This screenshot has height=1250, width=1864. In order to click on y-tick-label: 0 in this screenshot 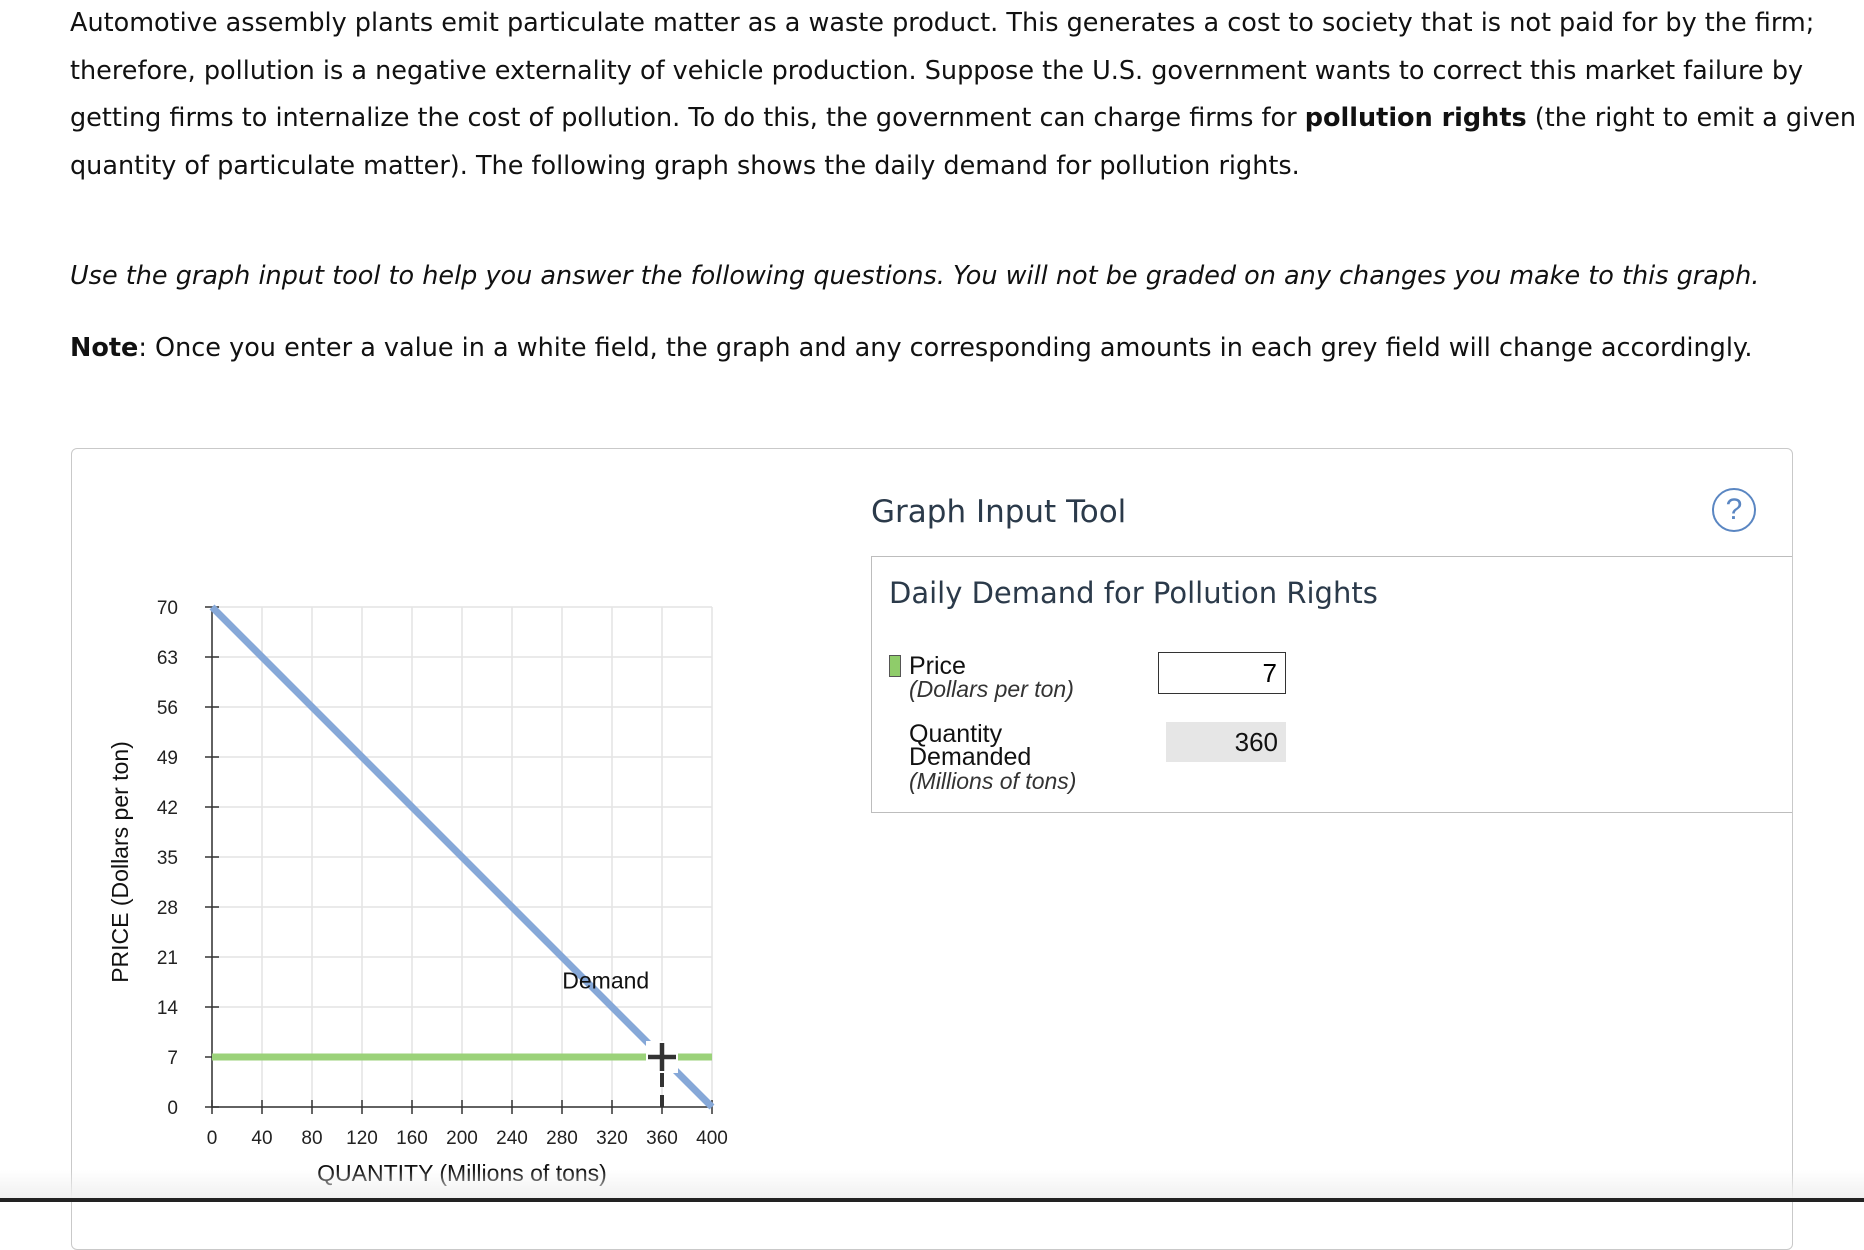, I will do `click(172, 1108)`.